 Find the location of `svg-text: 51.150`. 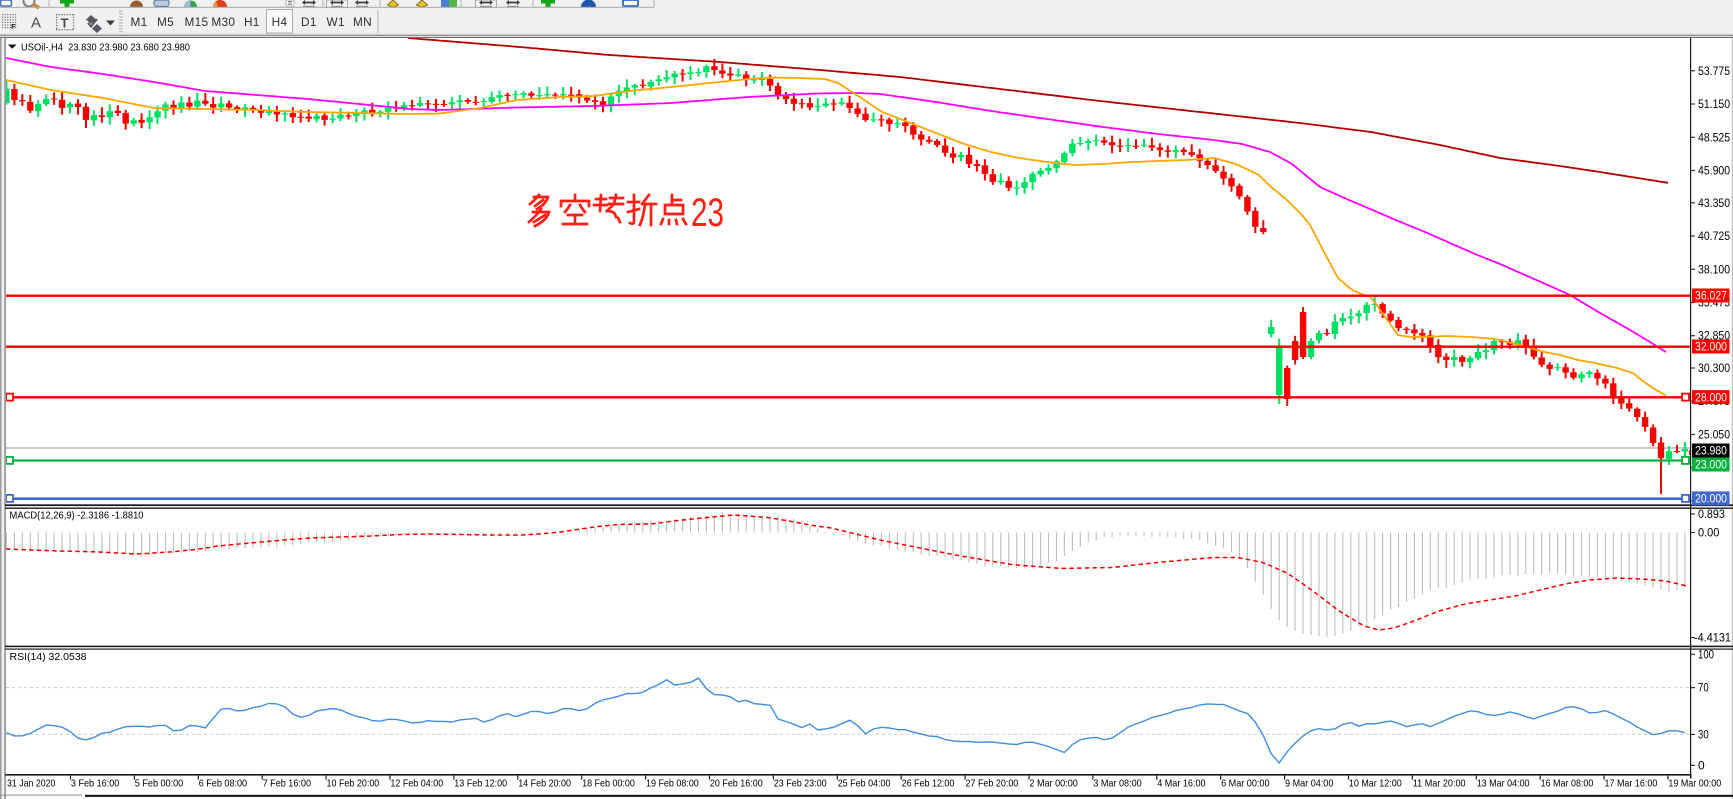

svg-text: 51.150 is located at coordinates (1714, 104).